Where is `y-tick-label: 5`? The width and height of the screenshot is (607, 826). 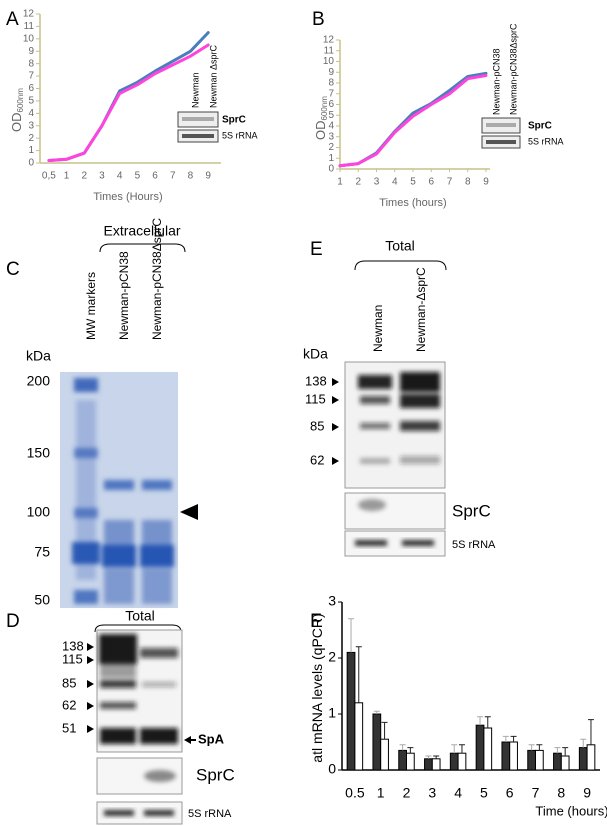 y-tick-label: 5 is located at coordinates (331, 115).